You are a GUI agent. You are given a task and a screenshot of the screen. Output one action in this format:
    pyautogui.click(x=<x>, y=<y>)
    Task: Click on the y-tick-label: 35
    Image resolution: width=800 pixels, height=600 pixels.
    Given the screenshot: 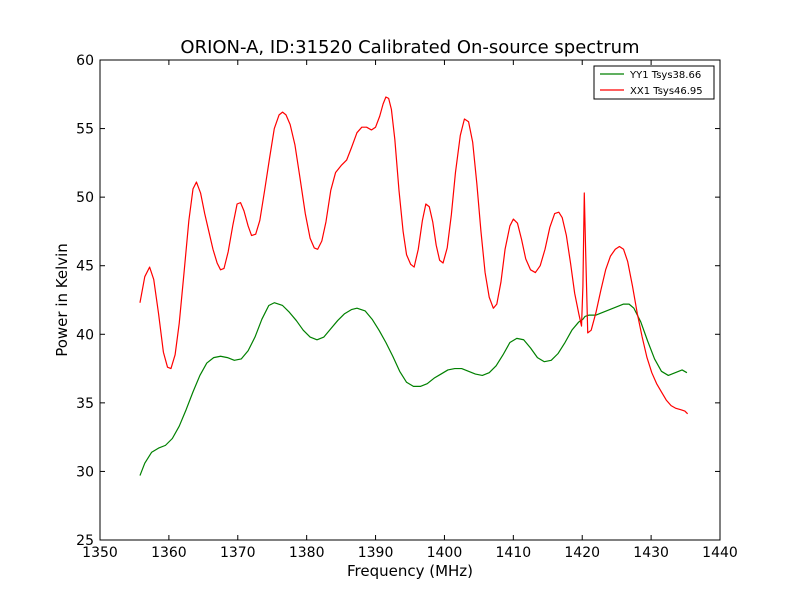 What is the action you would take?
    pyautogui.click(x=85, y=404)
    